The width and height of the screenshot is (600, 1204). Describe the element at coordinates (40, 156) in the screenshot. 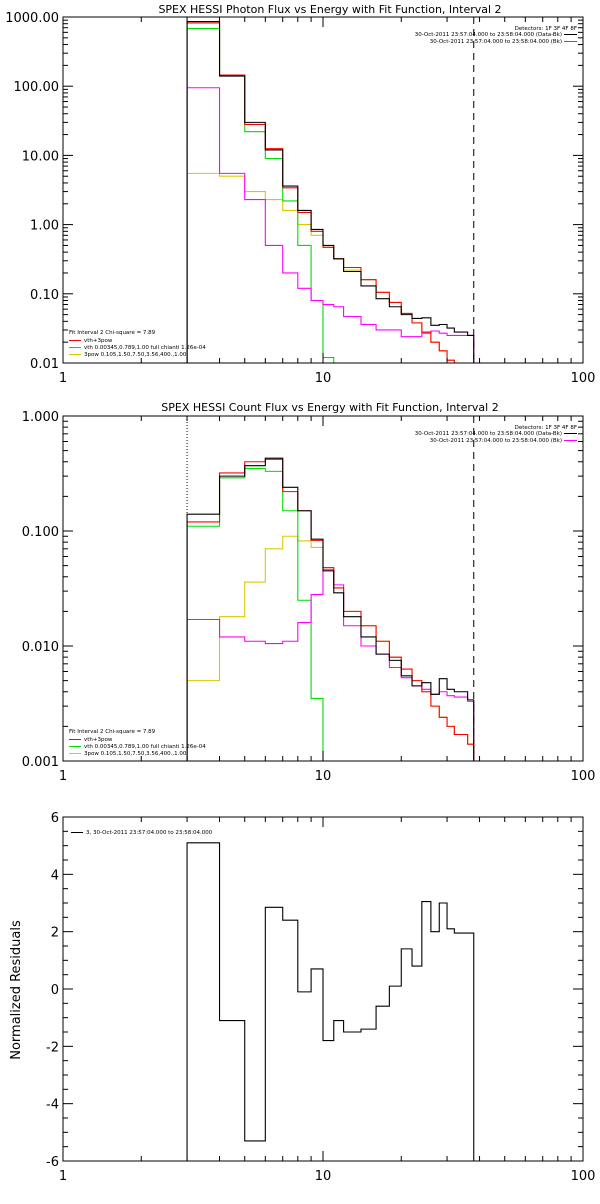

I see `photon-y-tick-label: 10.00` at that location.